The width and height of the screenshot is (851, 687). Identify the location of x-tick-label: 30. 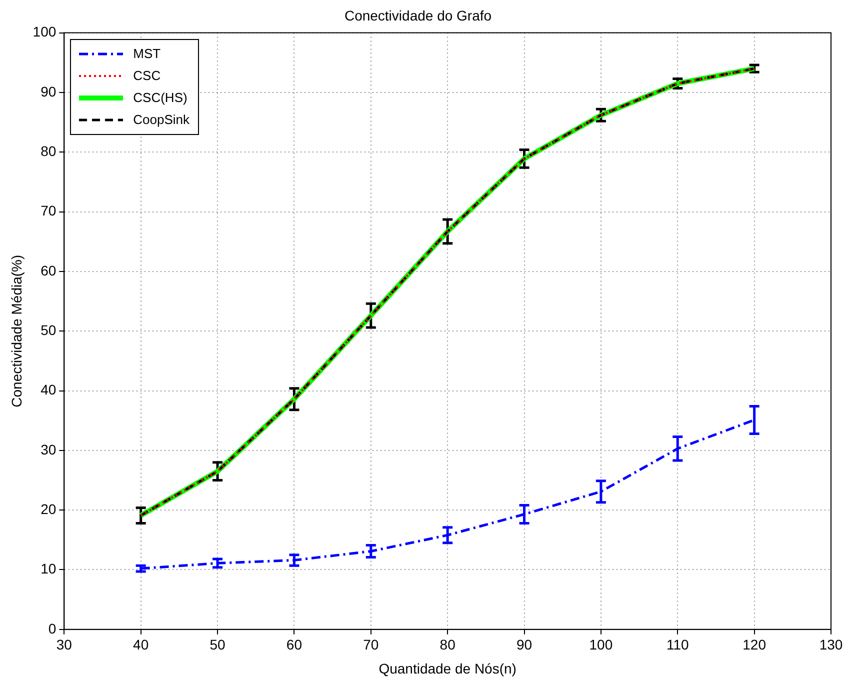
(64, 644).